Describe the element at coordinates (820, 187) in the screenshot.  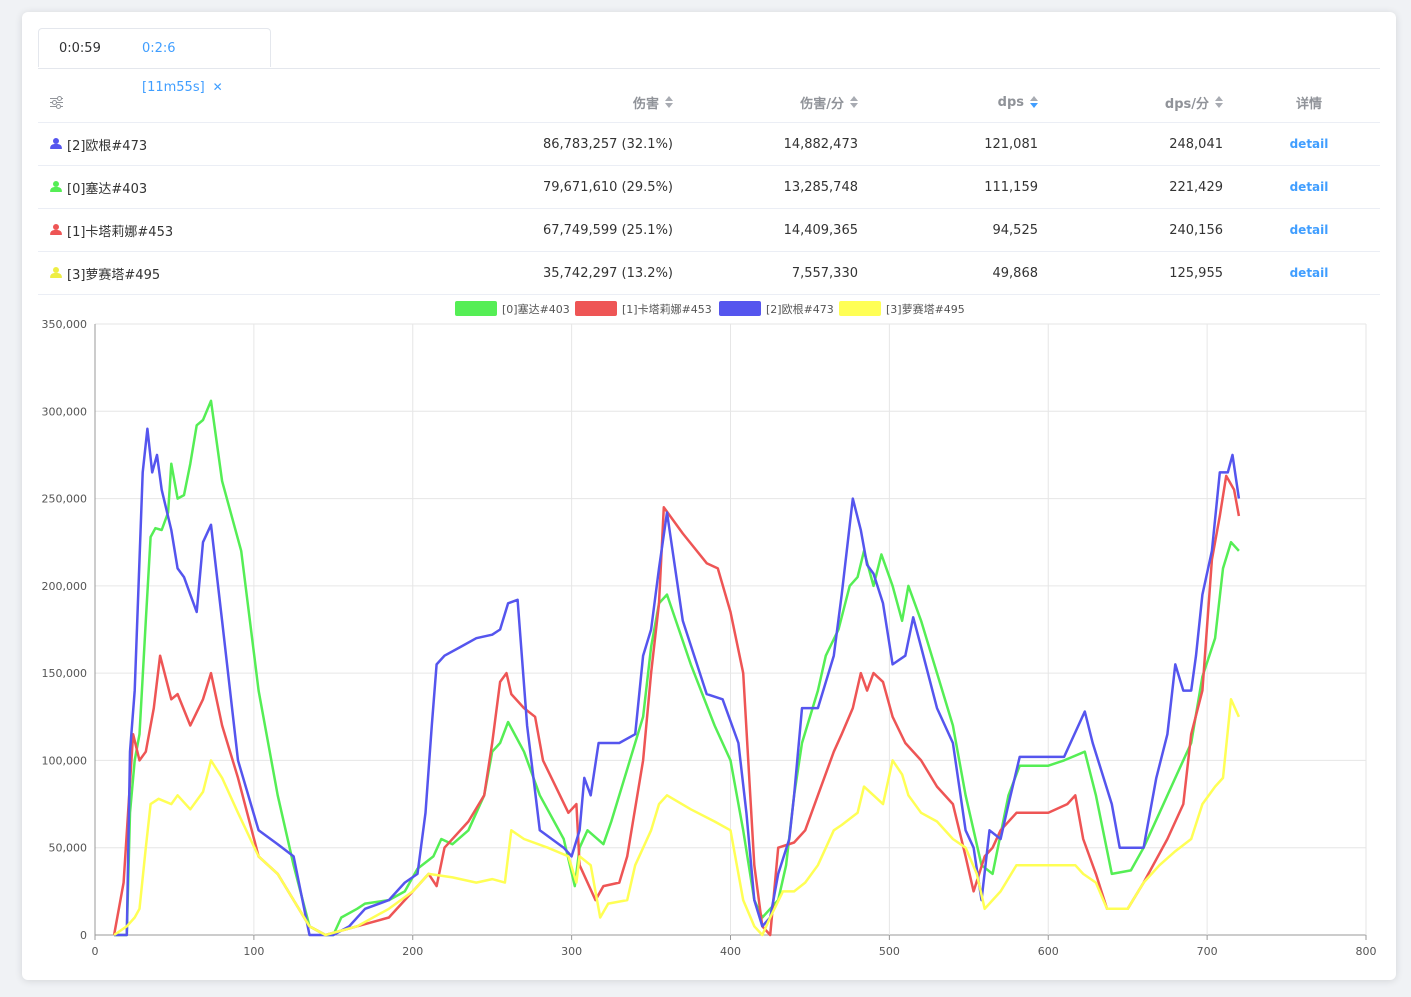
I see `damage-per-min-value: 13,285,748` at that location.